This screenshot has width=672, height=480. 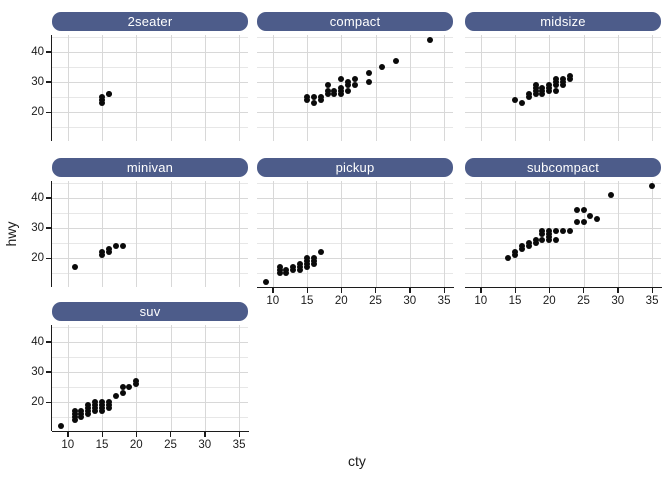 I want to click on y-axis-title: hwy, so click(x=11, y=234).